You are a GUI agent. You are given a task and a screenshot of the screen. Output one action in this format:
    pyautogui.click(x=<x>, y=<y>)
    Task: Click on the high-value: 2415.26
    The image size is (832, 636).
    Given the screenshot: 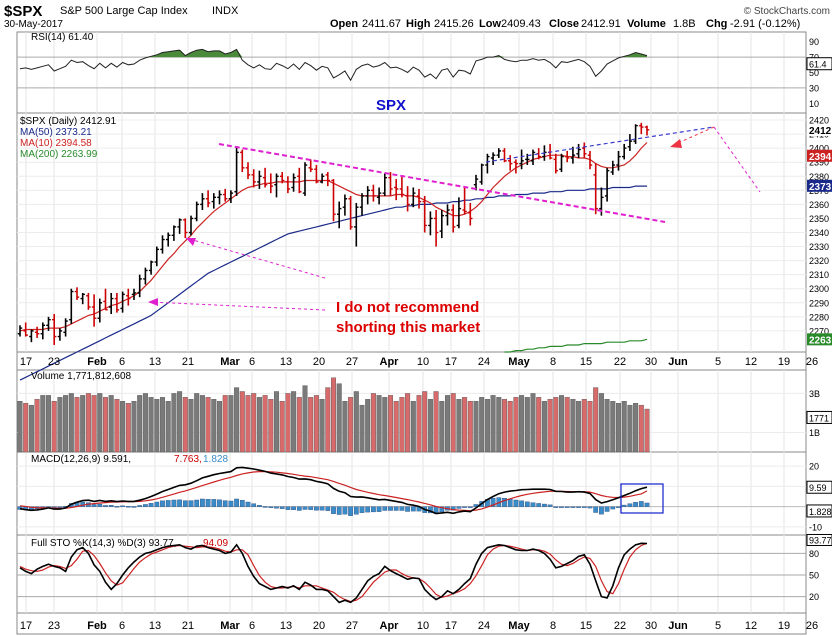 What is the action you would take?
    pyautogui.click(x=454, y=24)
    